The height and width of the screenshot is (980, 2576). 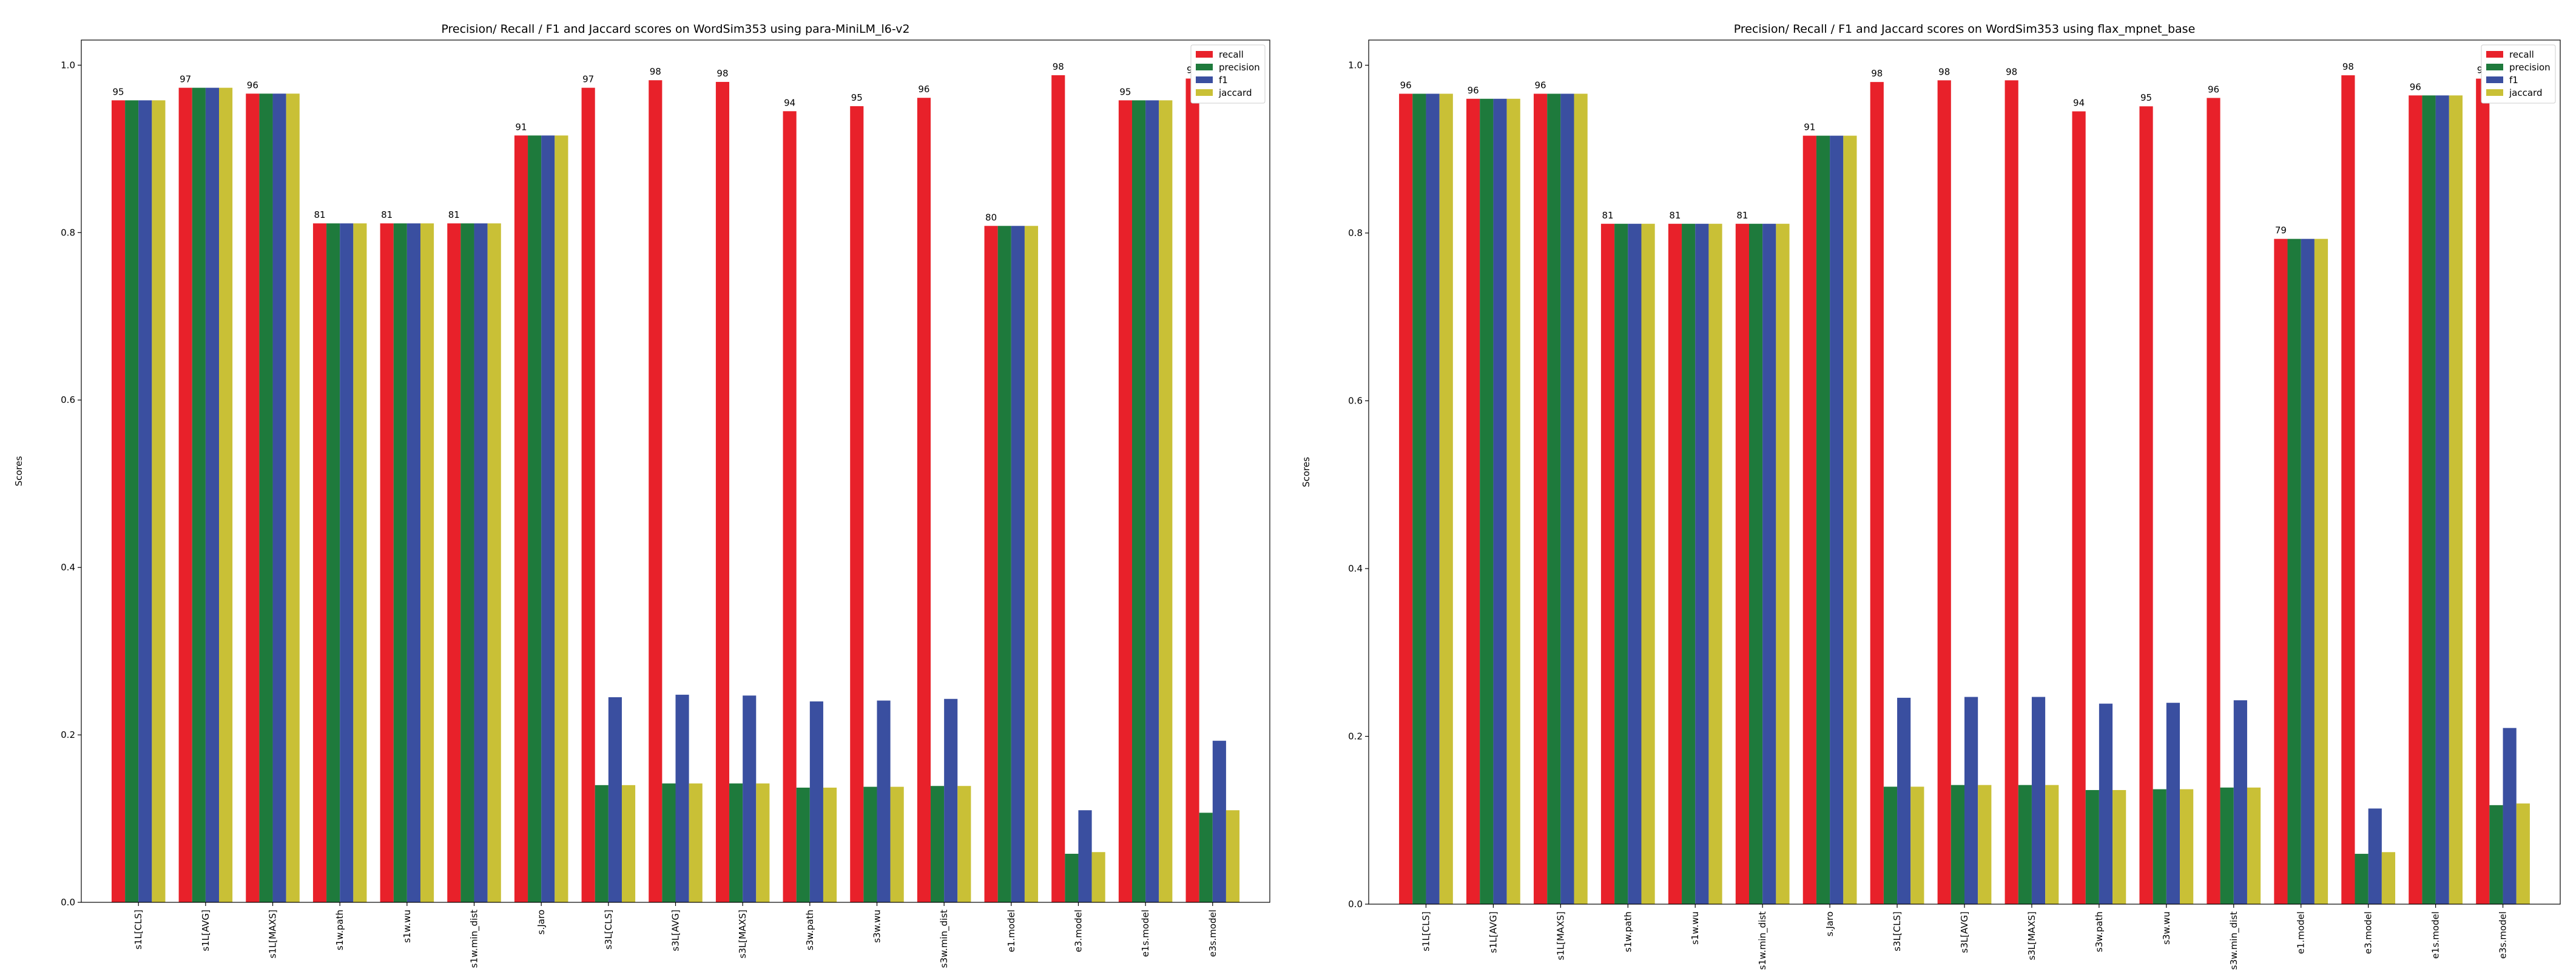 What do you see at coordinates (877, 926) in the screenshot?
I see `x-tick-label: s3w.wu` at bounding box center [877, 926].